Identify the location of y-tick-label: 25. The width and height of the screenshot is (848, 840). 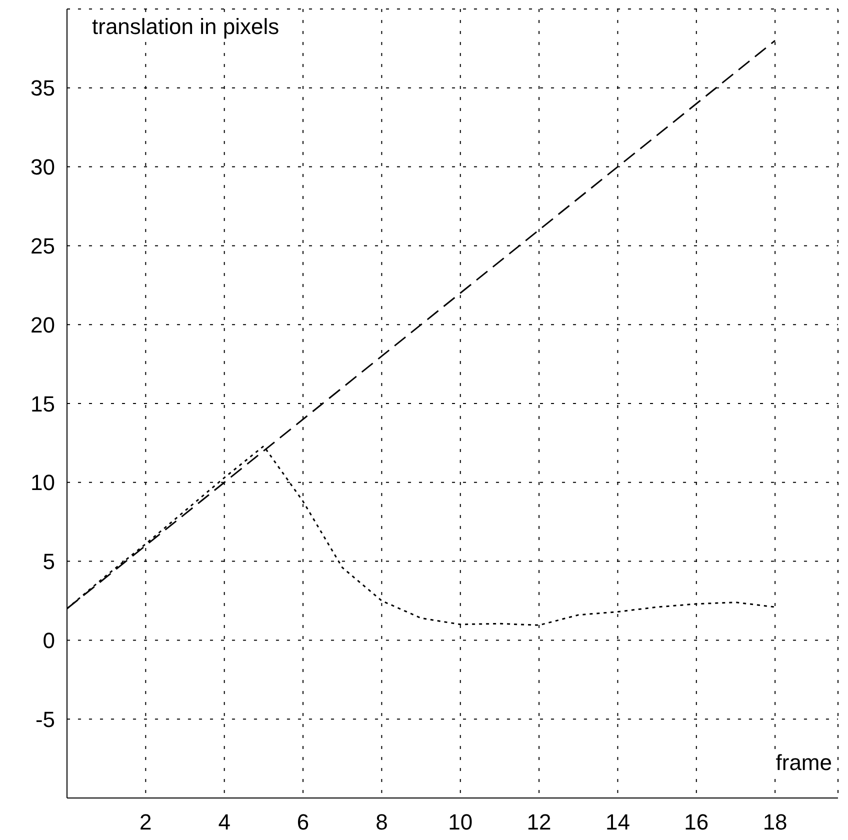
(42, 246).